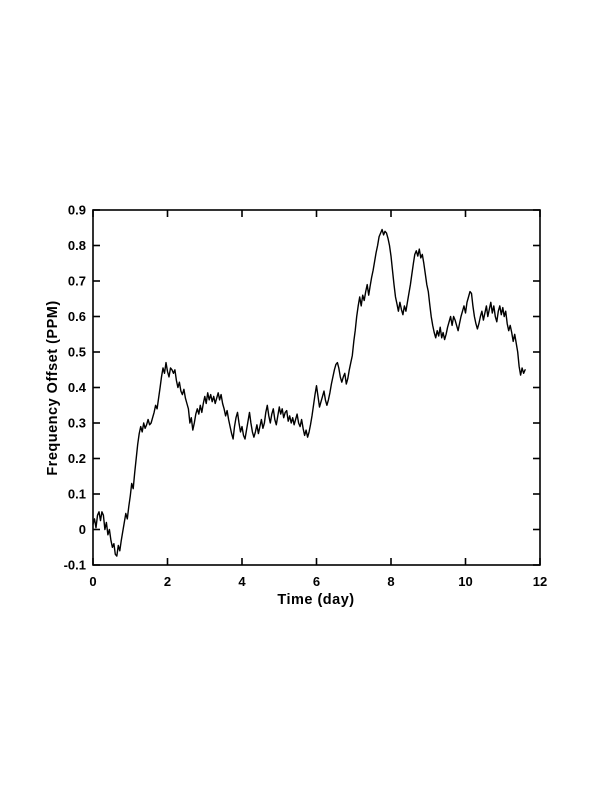 The width and height of the screenshot is (612, 792). I want to click on y-tick-label: 0.8, so click(77, 245).